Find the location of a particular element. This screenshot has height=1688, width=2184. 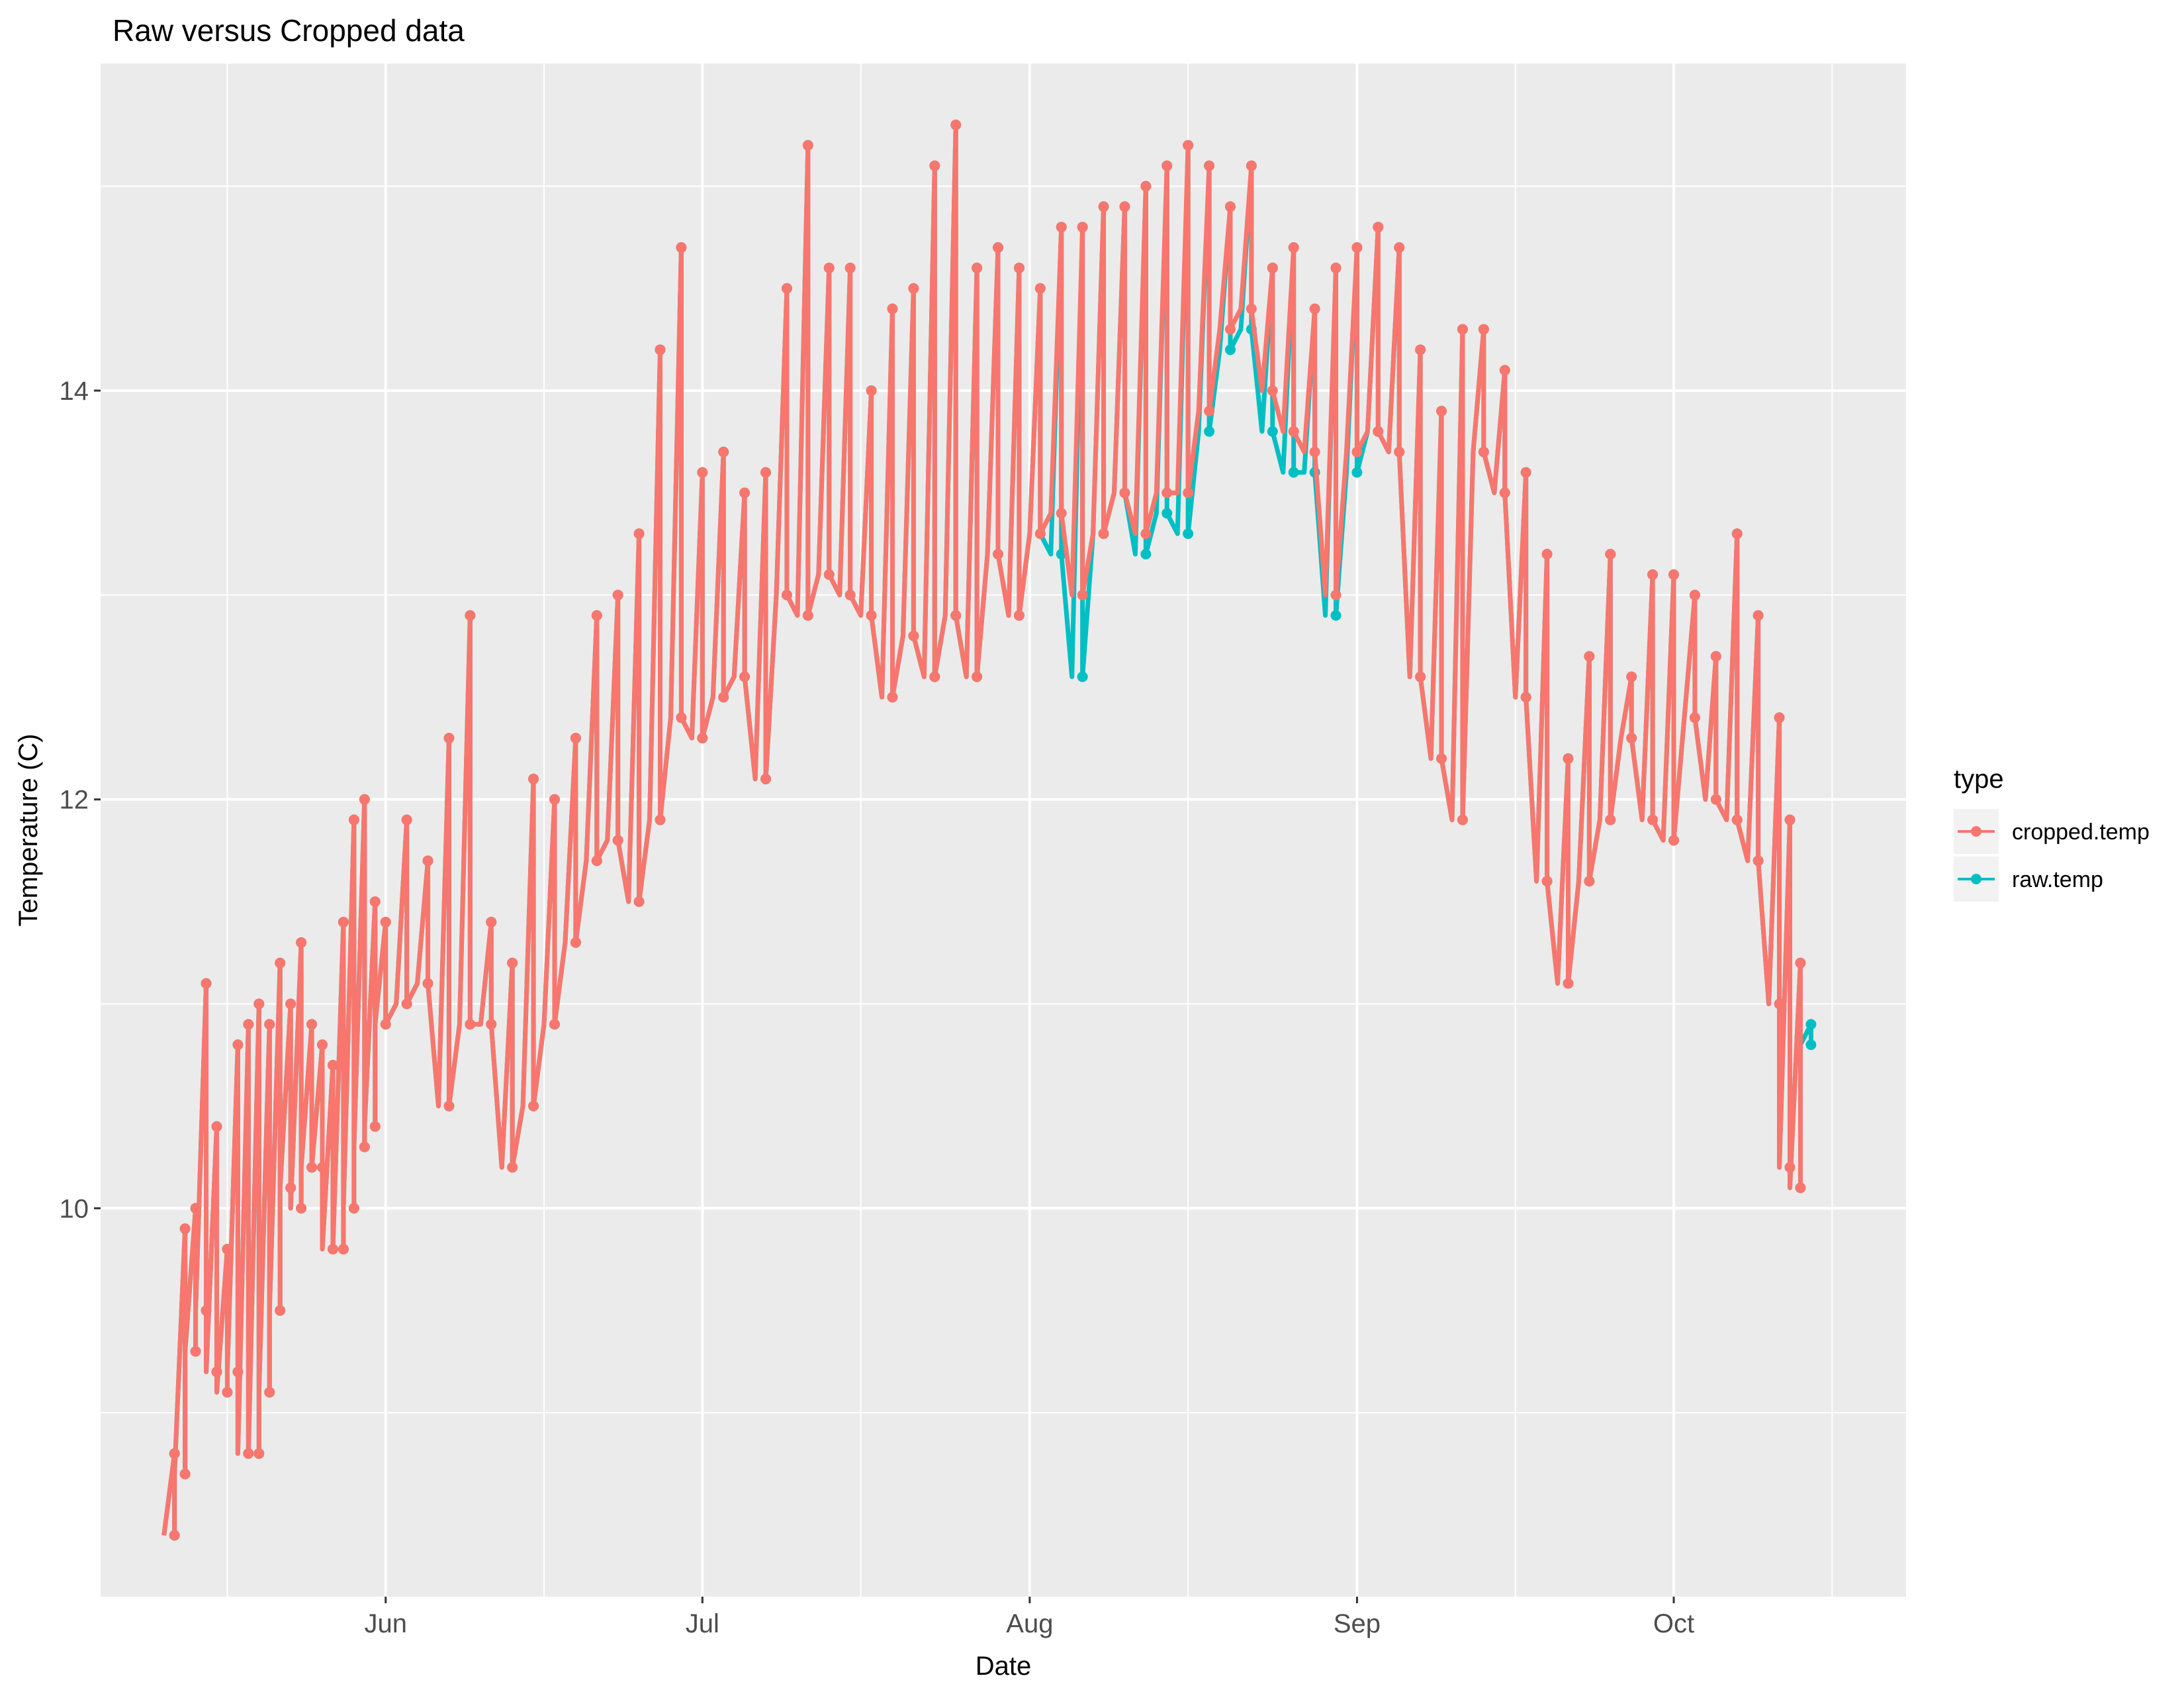

x-tick-label: Jul is located at coordinates (702, 1623).